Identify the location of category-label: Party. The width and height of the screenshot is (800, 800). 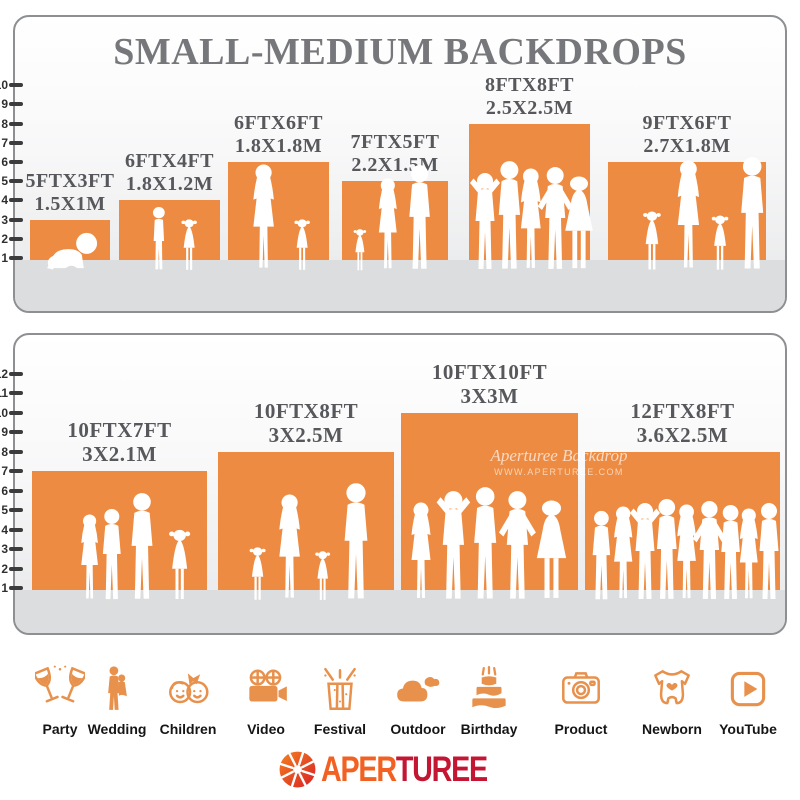
(60, 729).